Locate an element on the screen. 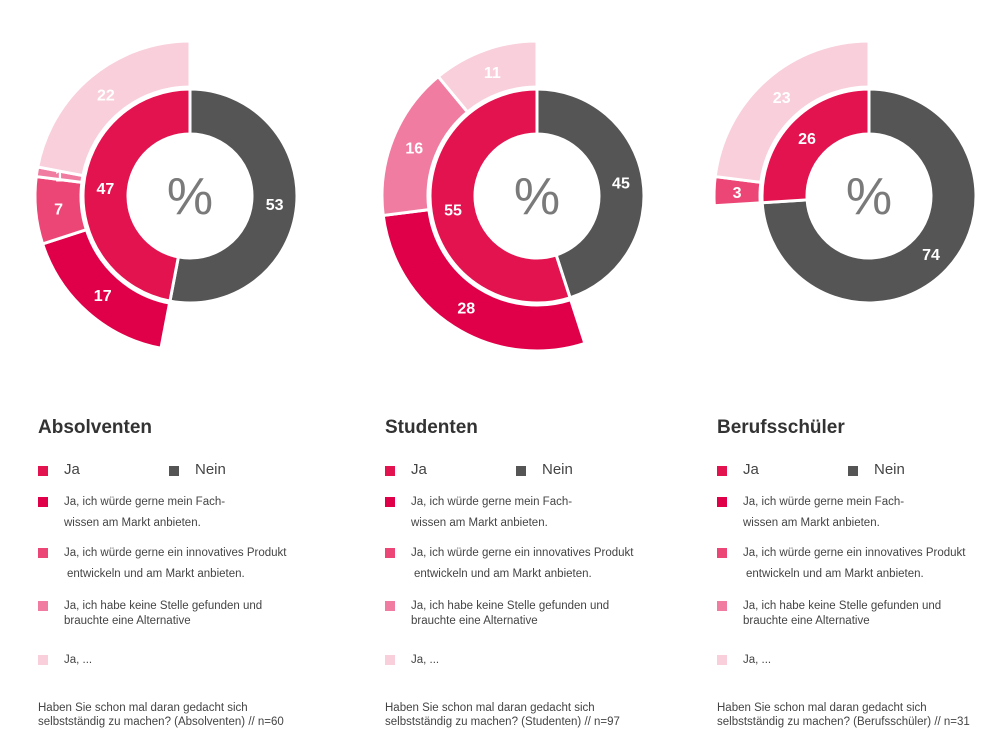 Image resolution: width=1008 pixels, height=755 pixels. outer-data-label-fachwissen: 17 is located at coordinates (103, 296).